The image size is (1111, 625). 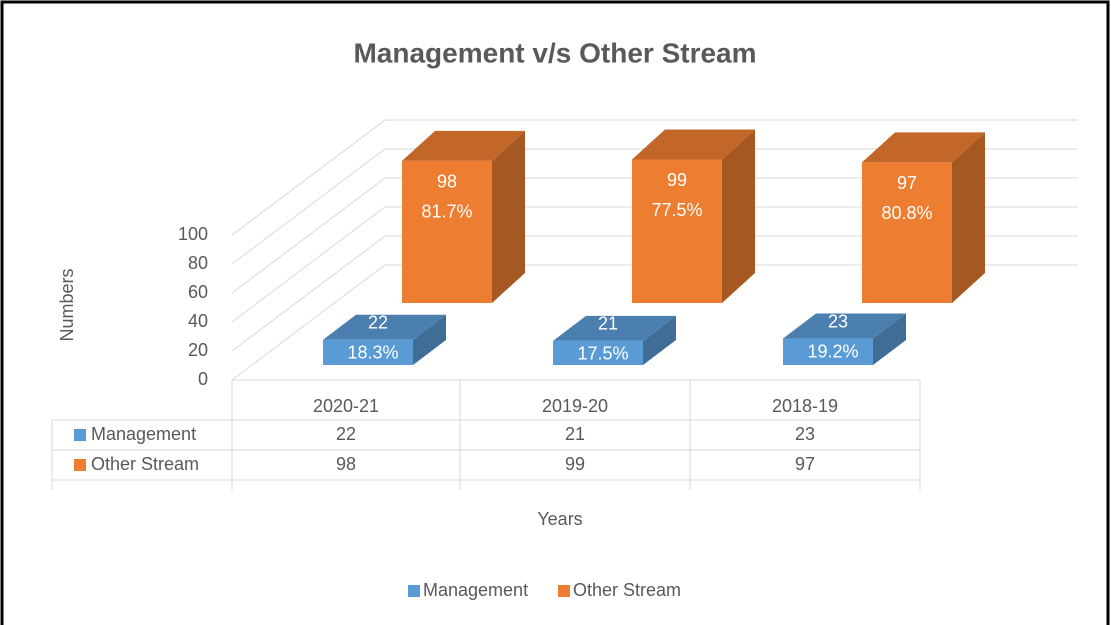 What do you see at coordinates (907, 183) in the screenshot?
I see `data-label: 97` at bounding box center [907, 183].